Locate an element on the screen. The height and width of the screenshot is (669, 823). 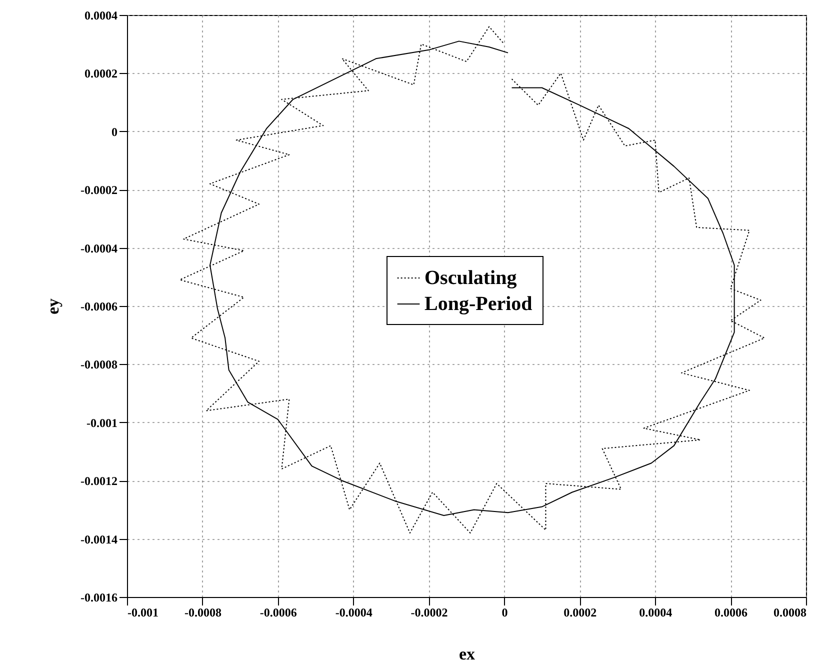
legend-label: Long-Period is located at coordinates (478, 304).